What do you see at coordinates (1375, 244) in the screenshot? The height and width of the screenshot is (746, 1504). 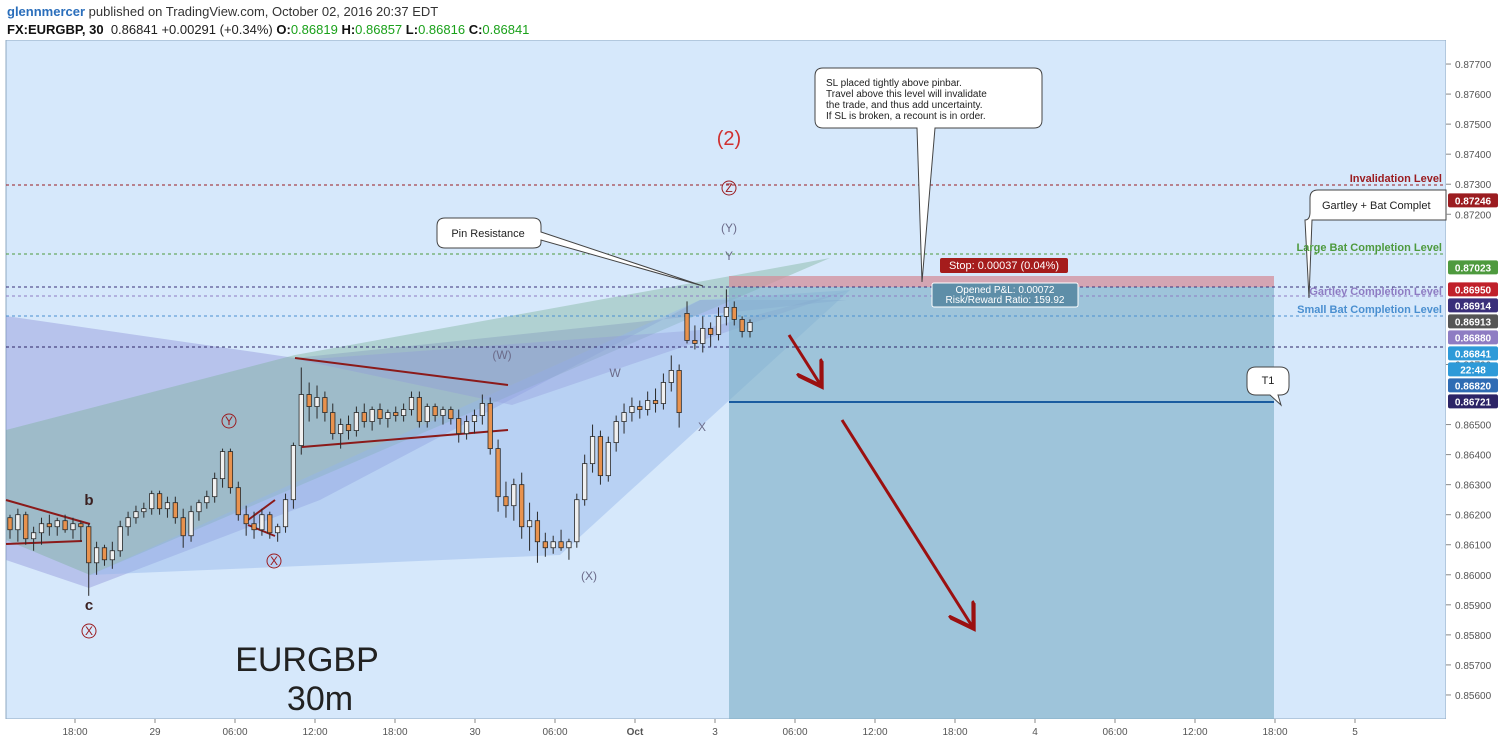 I see `gartley-bat-callout: Gartley + Bat Complet` at bounding box center [1375, 244].